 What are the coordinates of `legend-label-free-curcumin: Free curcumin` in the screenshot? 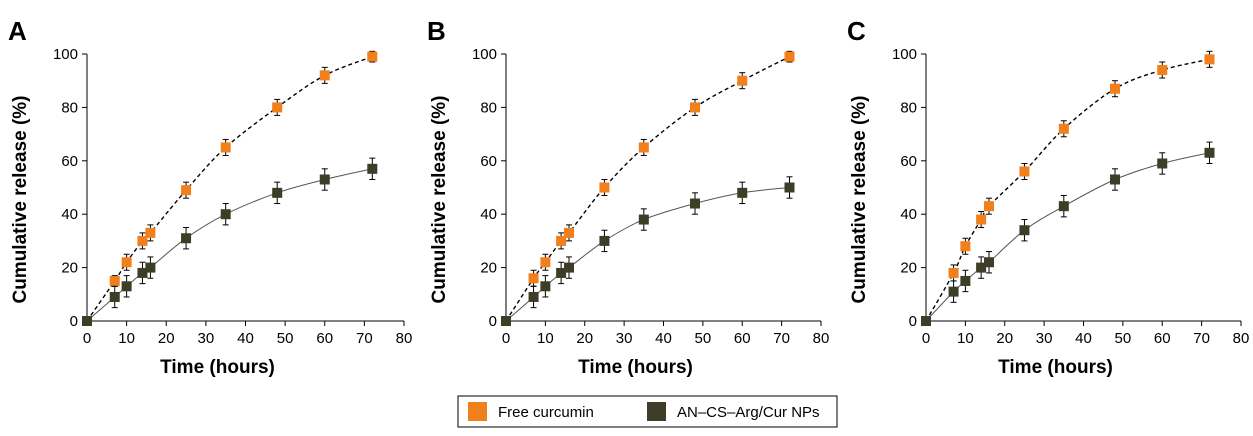 It's located at (546, 412).